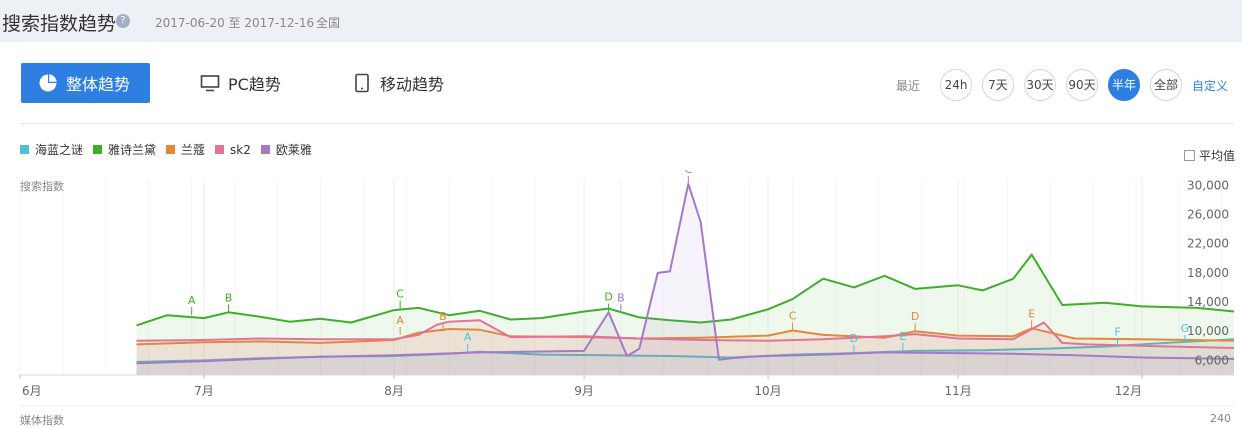 This screenshot has width=1242, height=428. I want to click on legend-item: 兰蔻, so click(185, 149).